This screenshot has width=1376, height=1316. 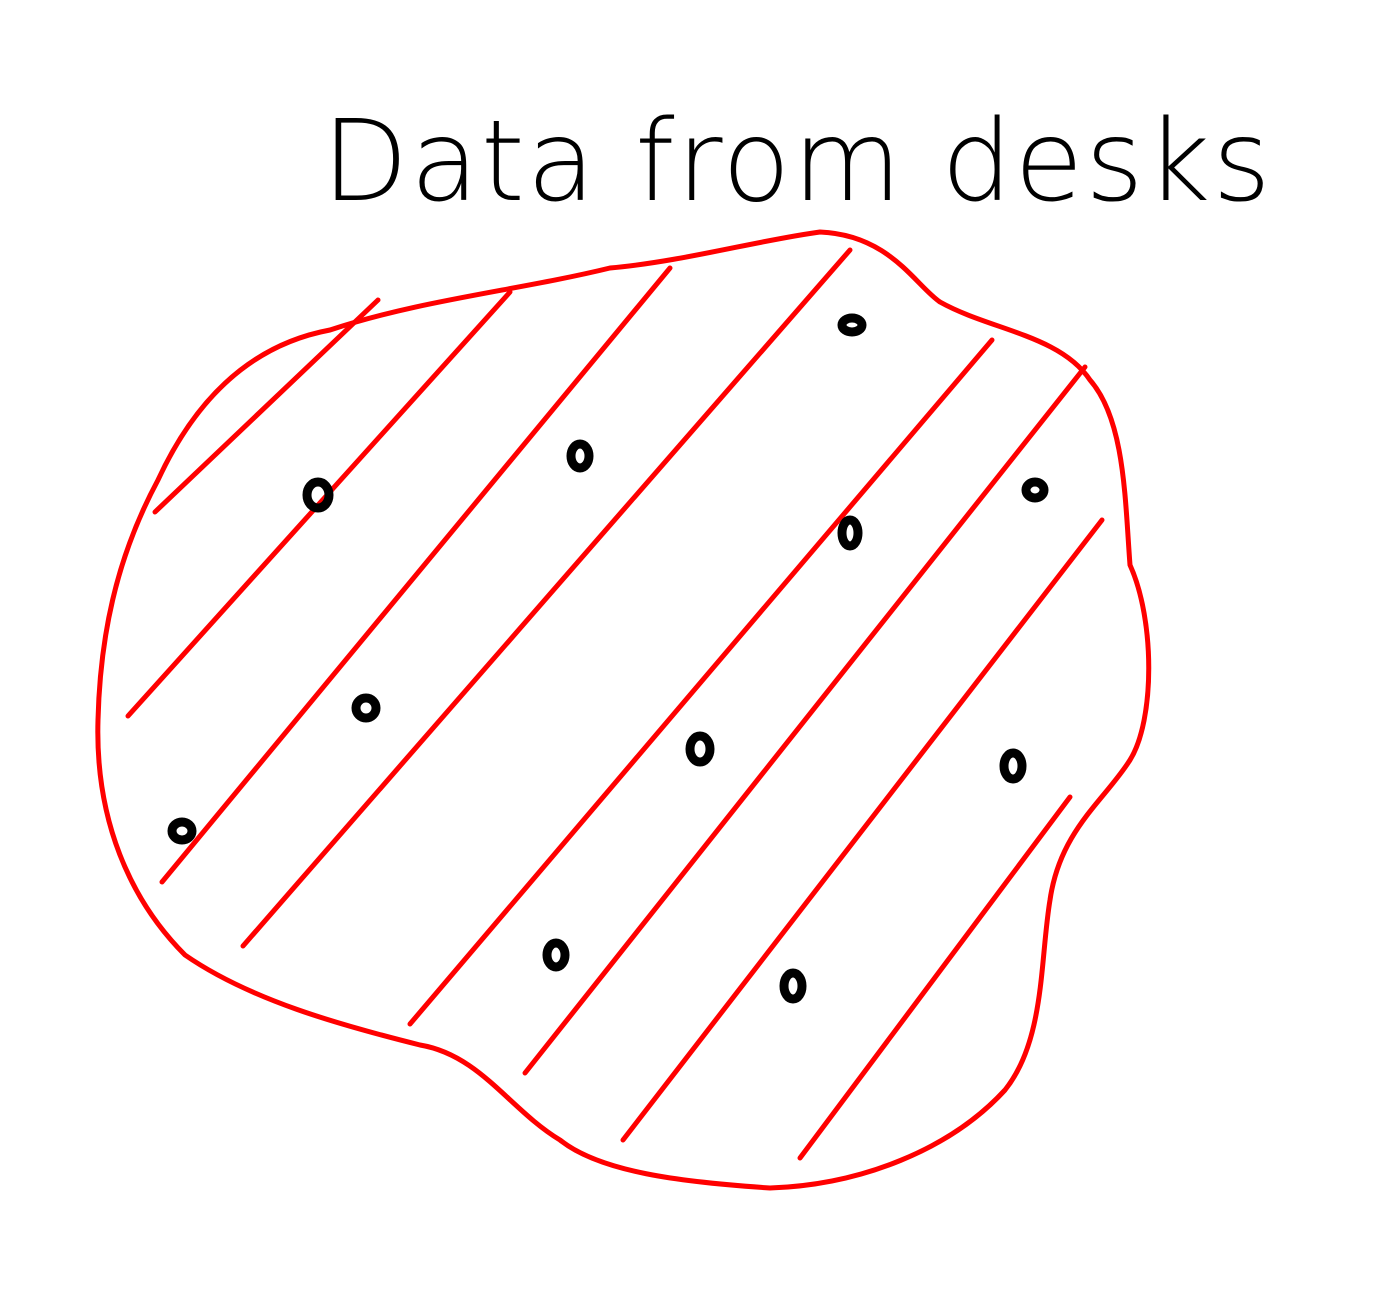 What do you see at coordinates (797, 162) in the screenshot?
I see `diagram-title: Data from desks` at bounding box center [797, 162].